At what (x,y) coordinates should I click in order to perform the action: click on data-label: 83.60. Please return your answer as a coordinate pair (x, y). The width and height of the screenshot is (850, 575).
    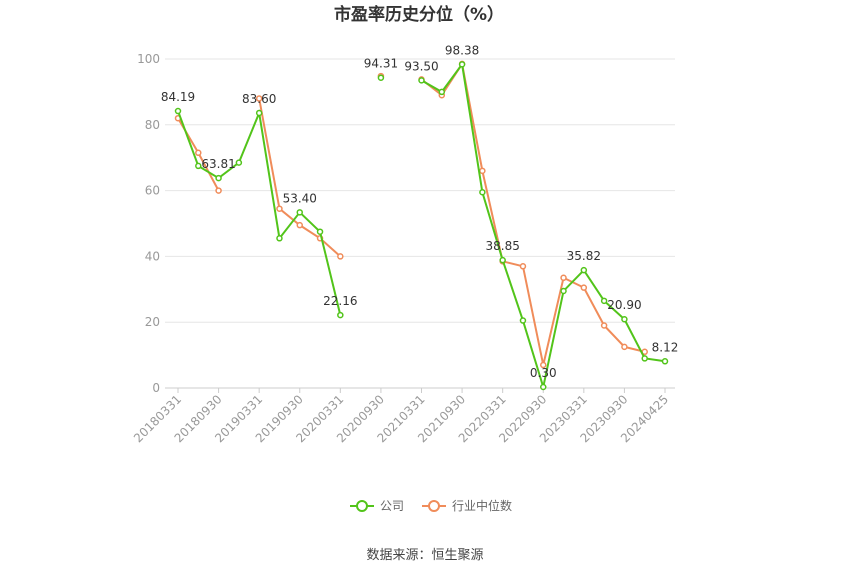
    Looking at the image, I should click on (259, 99).